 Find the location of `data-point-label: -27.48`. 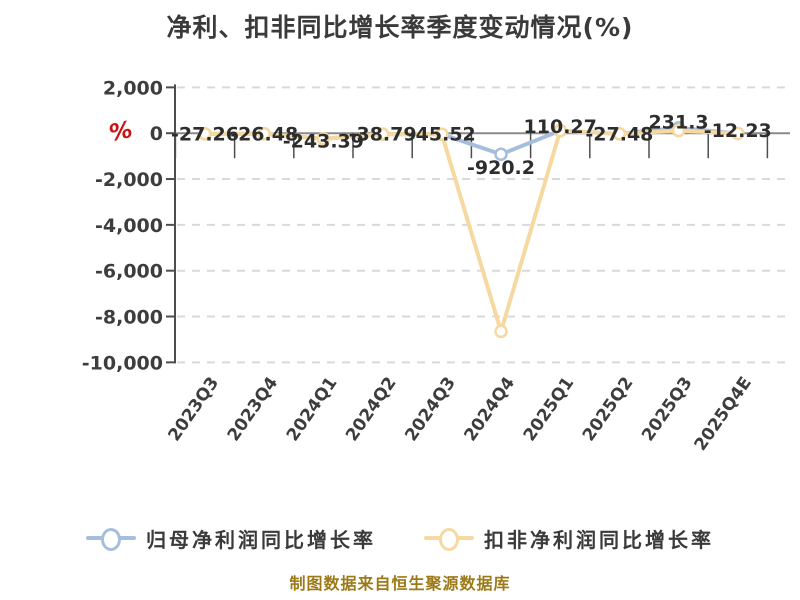

data-point-label: -27.48 is located at coordinates (619, 134).